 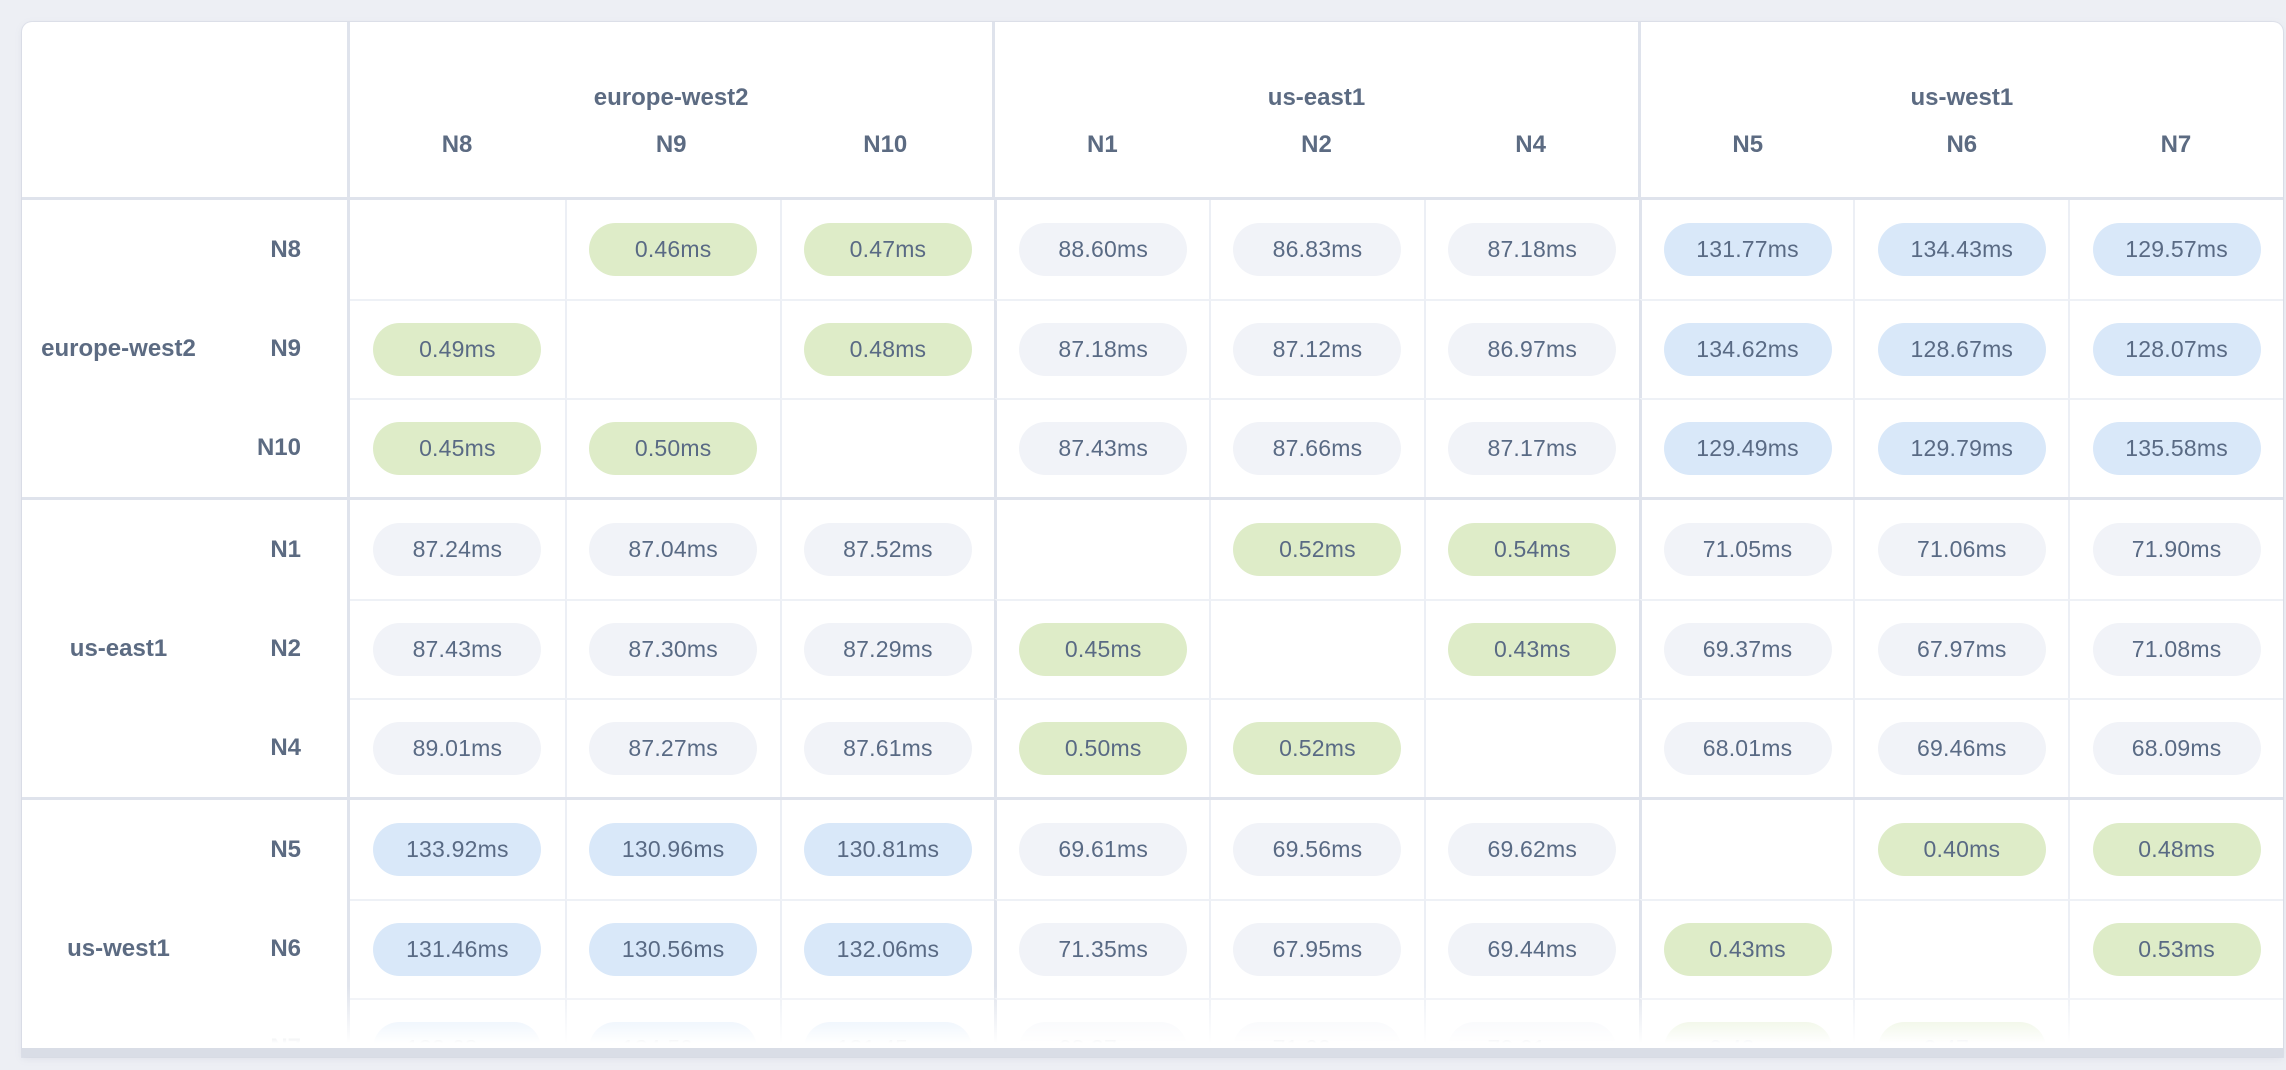 I want to click on latency-cell-N5-N6: 0.40ms, so click(x=1960, y=849).